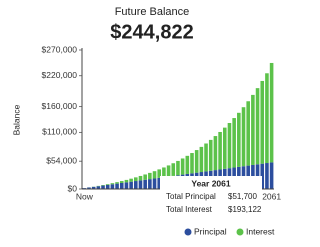 The width and height of the screenshot is (320, 247). I want to click on tooltip-box, so click(211, 197).